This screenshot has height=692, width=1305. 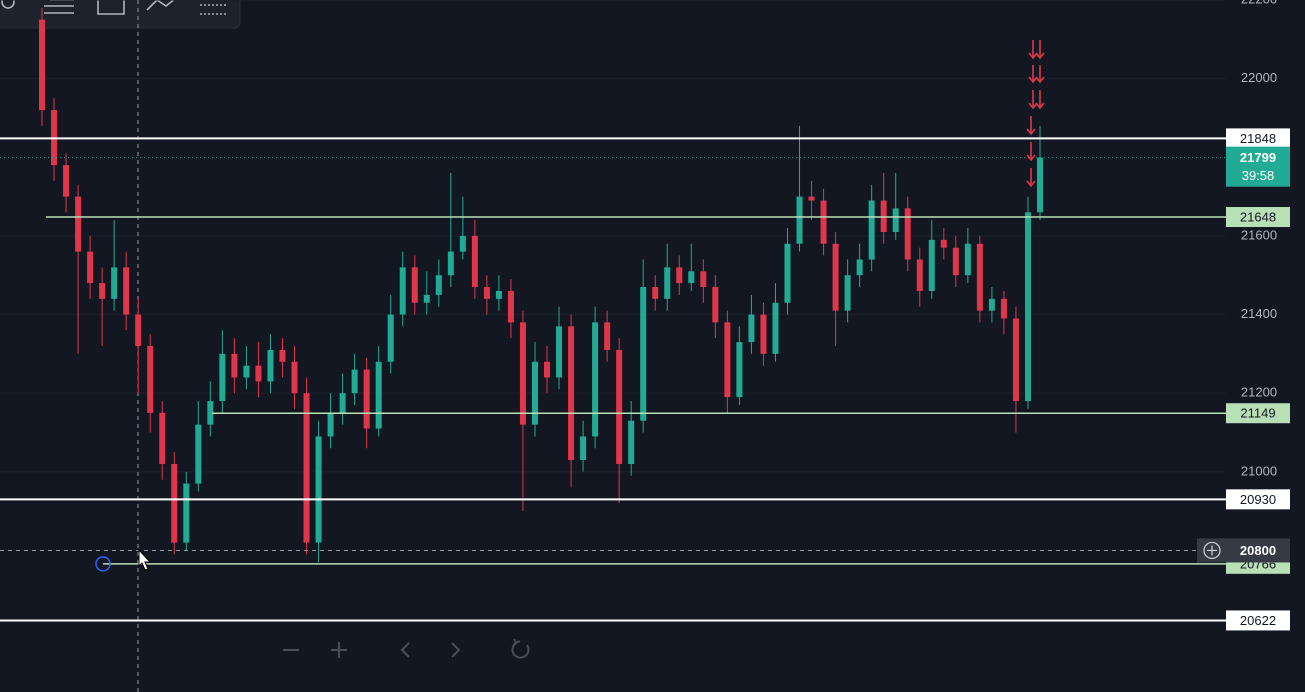 What do you see at coordinates (1259, 234) in the screenshot?
I see `y-tick-label: 21600` at bounding box center [1259, 234].